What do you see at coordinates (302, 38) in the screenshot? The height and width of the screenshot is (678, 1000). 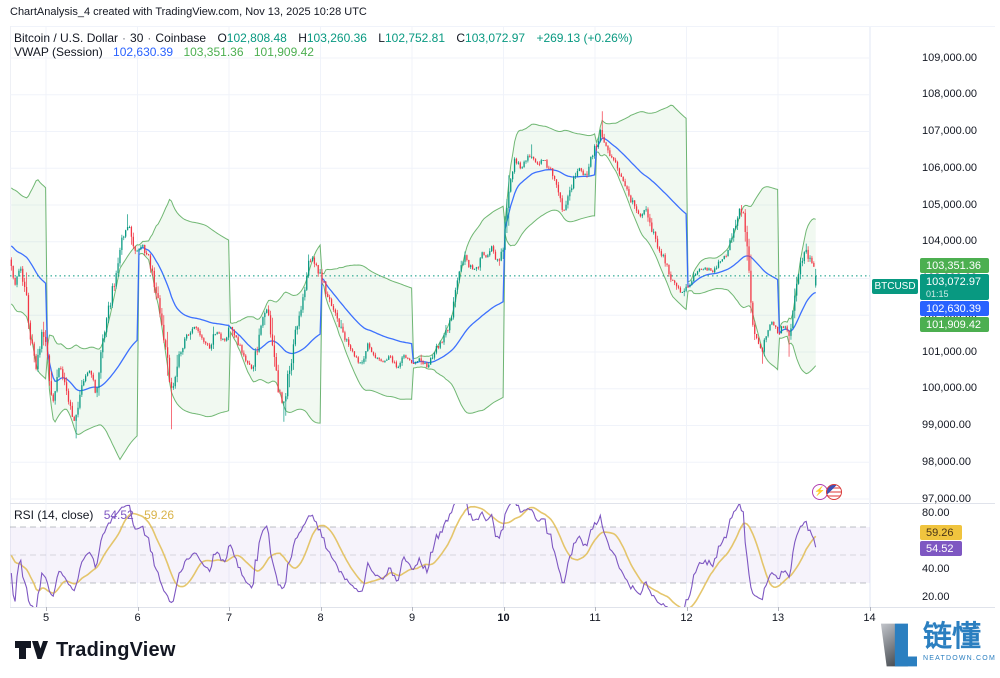 I see `high-label: H` at bounding box center [302, 38].